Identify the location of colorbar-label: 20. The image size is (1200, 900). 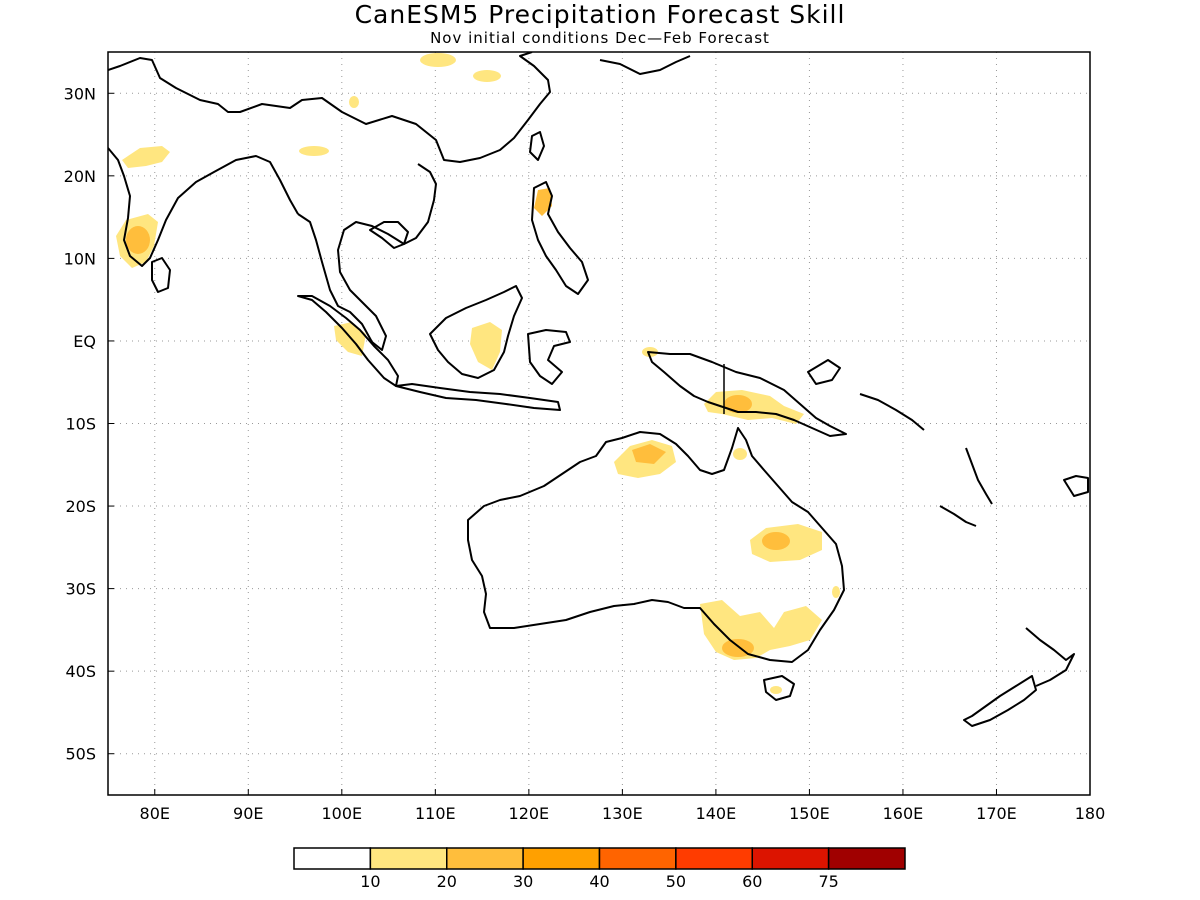
(447, 881).